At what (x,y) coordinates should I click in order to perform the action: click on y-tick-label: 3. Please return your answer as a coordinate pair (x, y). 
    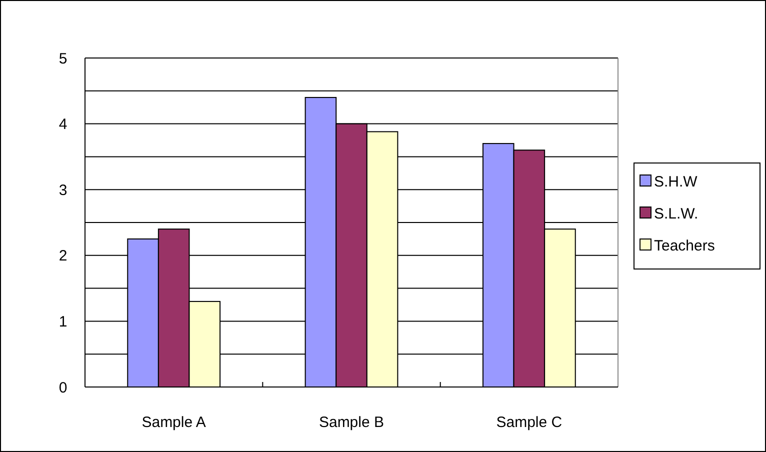
    Looking at the image, I should click on (63, 190).